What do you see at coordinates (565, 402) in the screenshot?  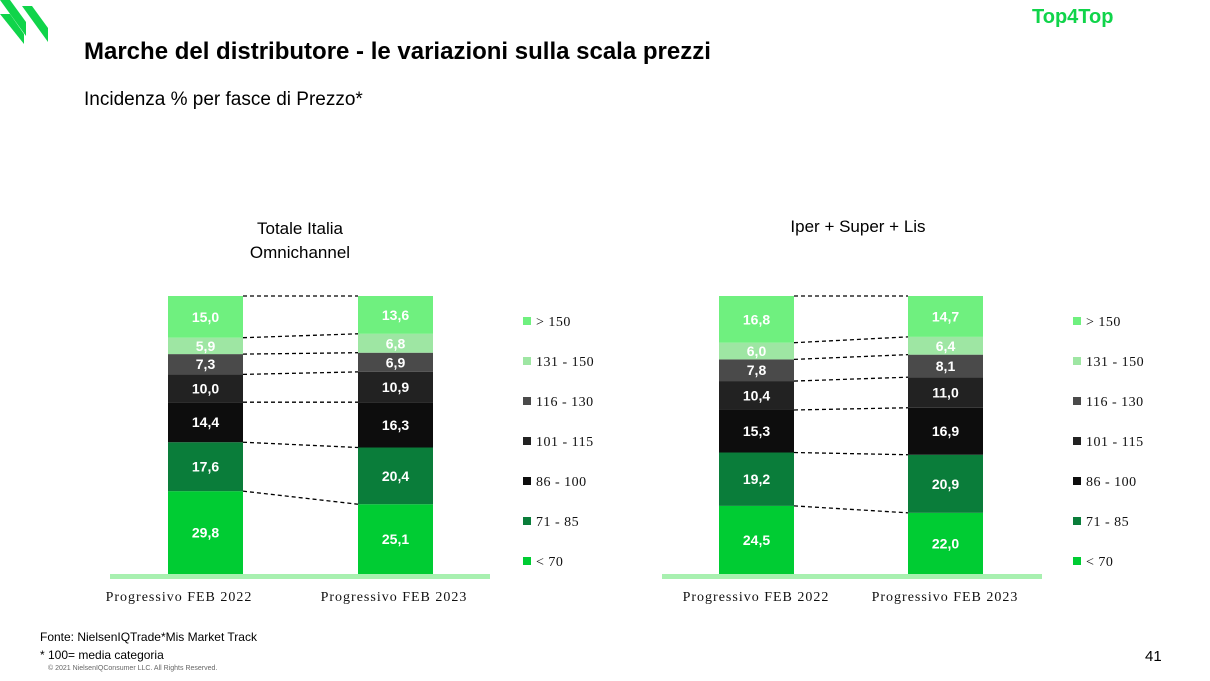 I see `chart-1-legend-label-5: 116 - 130` at bounding box center [565, 402].